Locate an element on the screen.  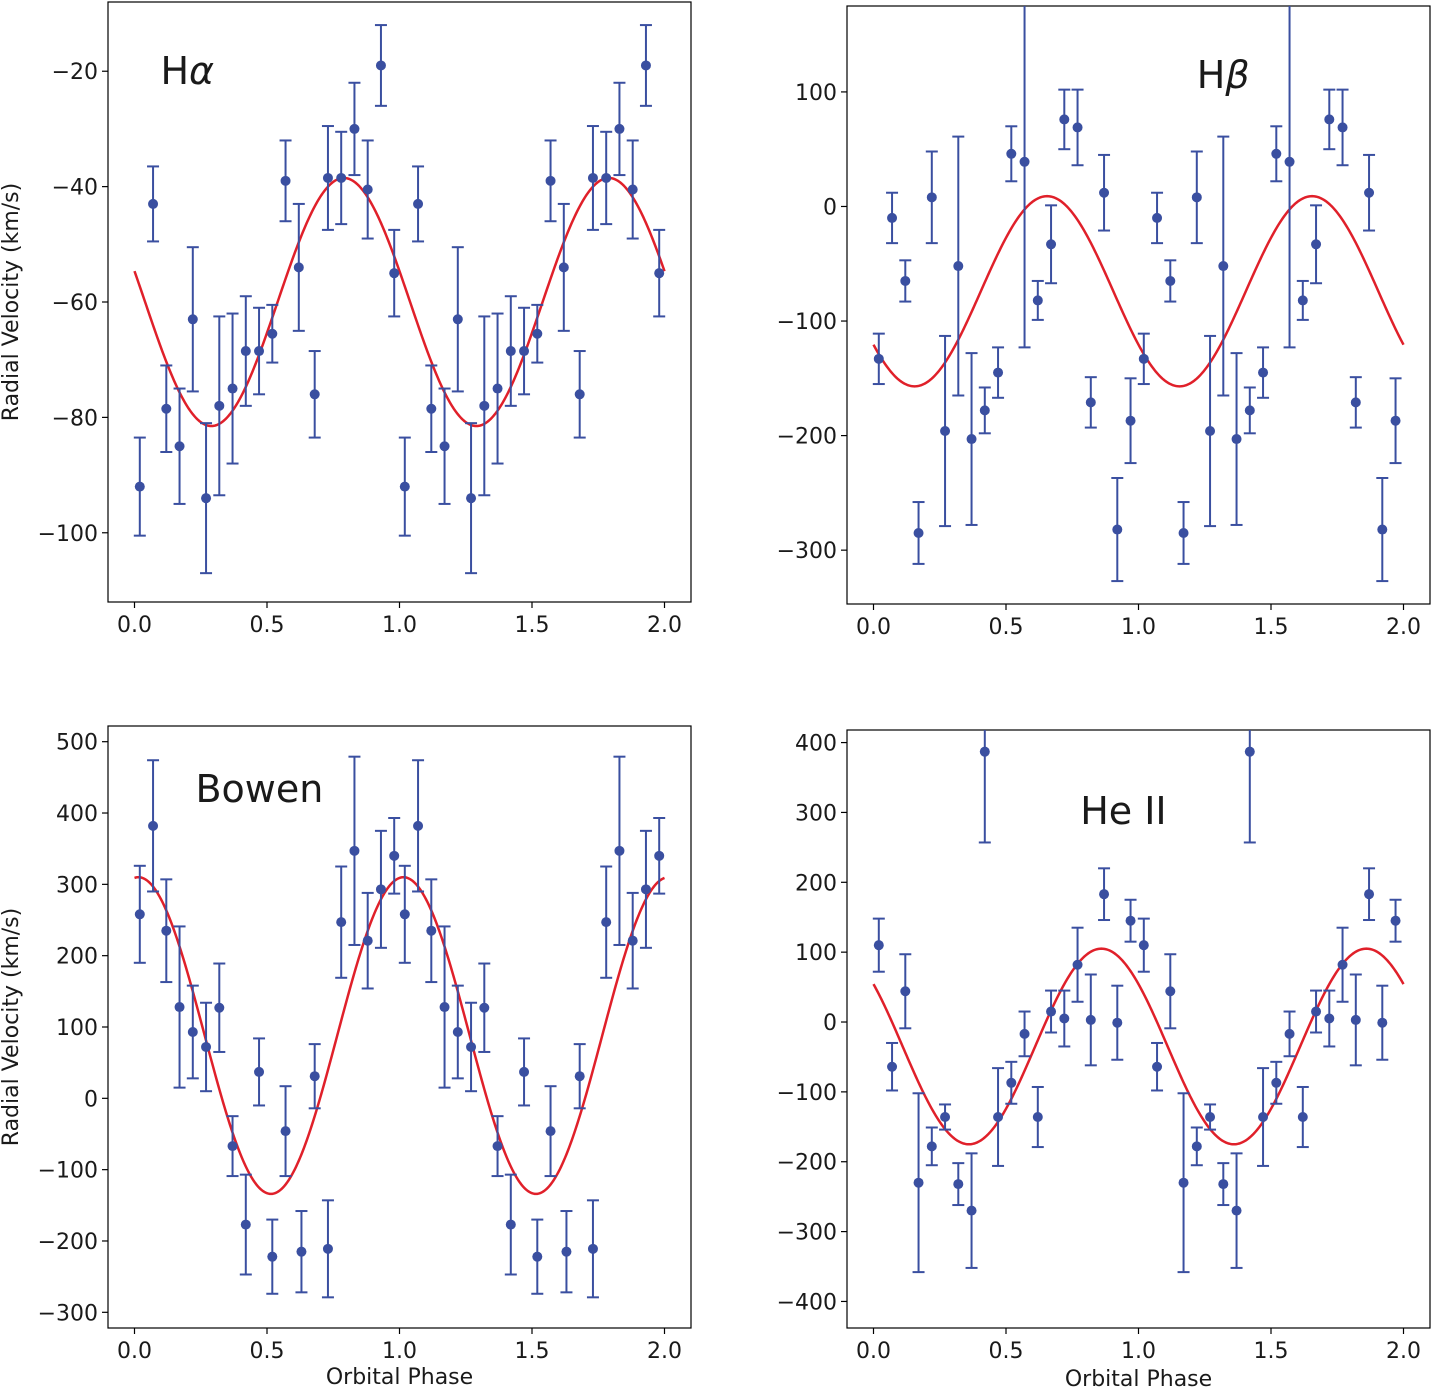
x-tick-label: 0.5 is located at coordinates (267, 1351).